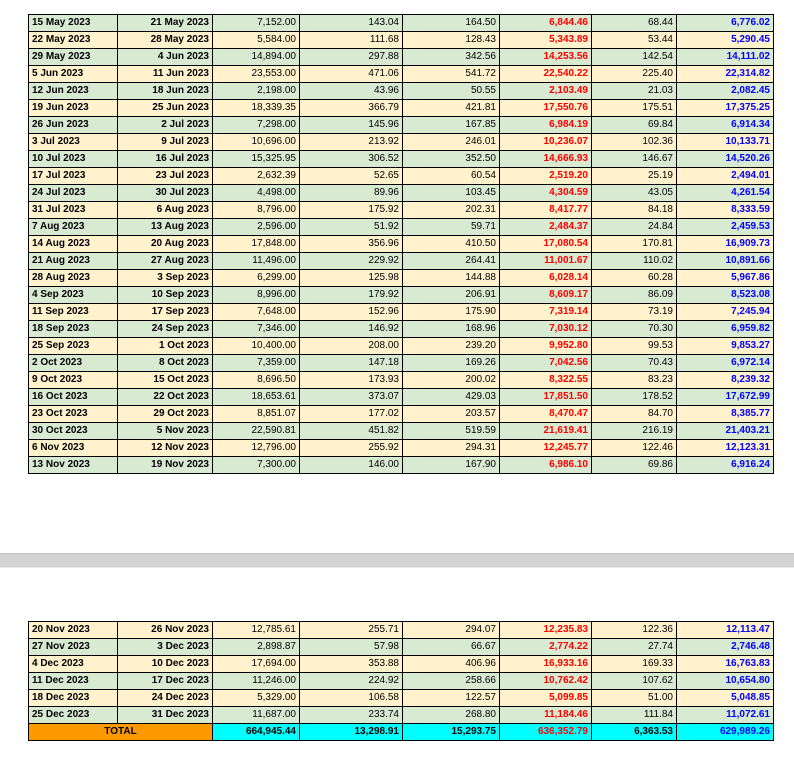 This screenshot has width=794, height=773. I want to click on page-break-separator, so click(397, 560).